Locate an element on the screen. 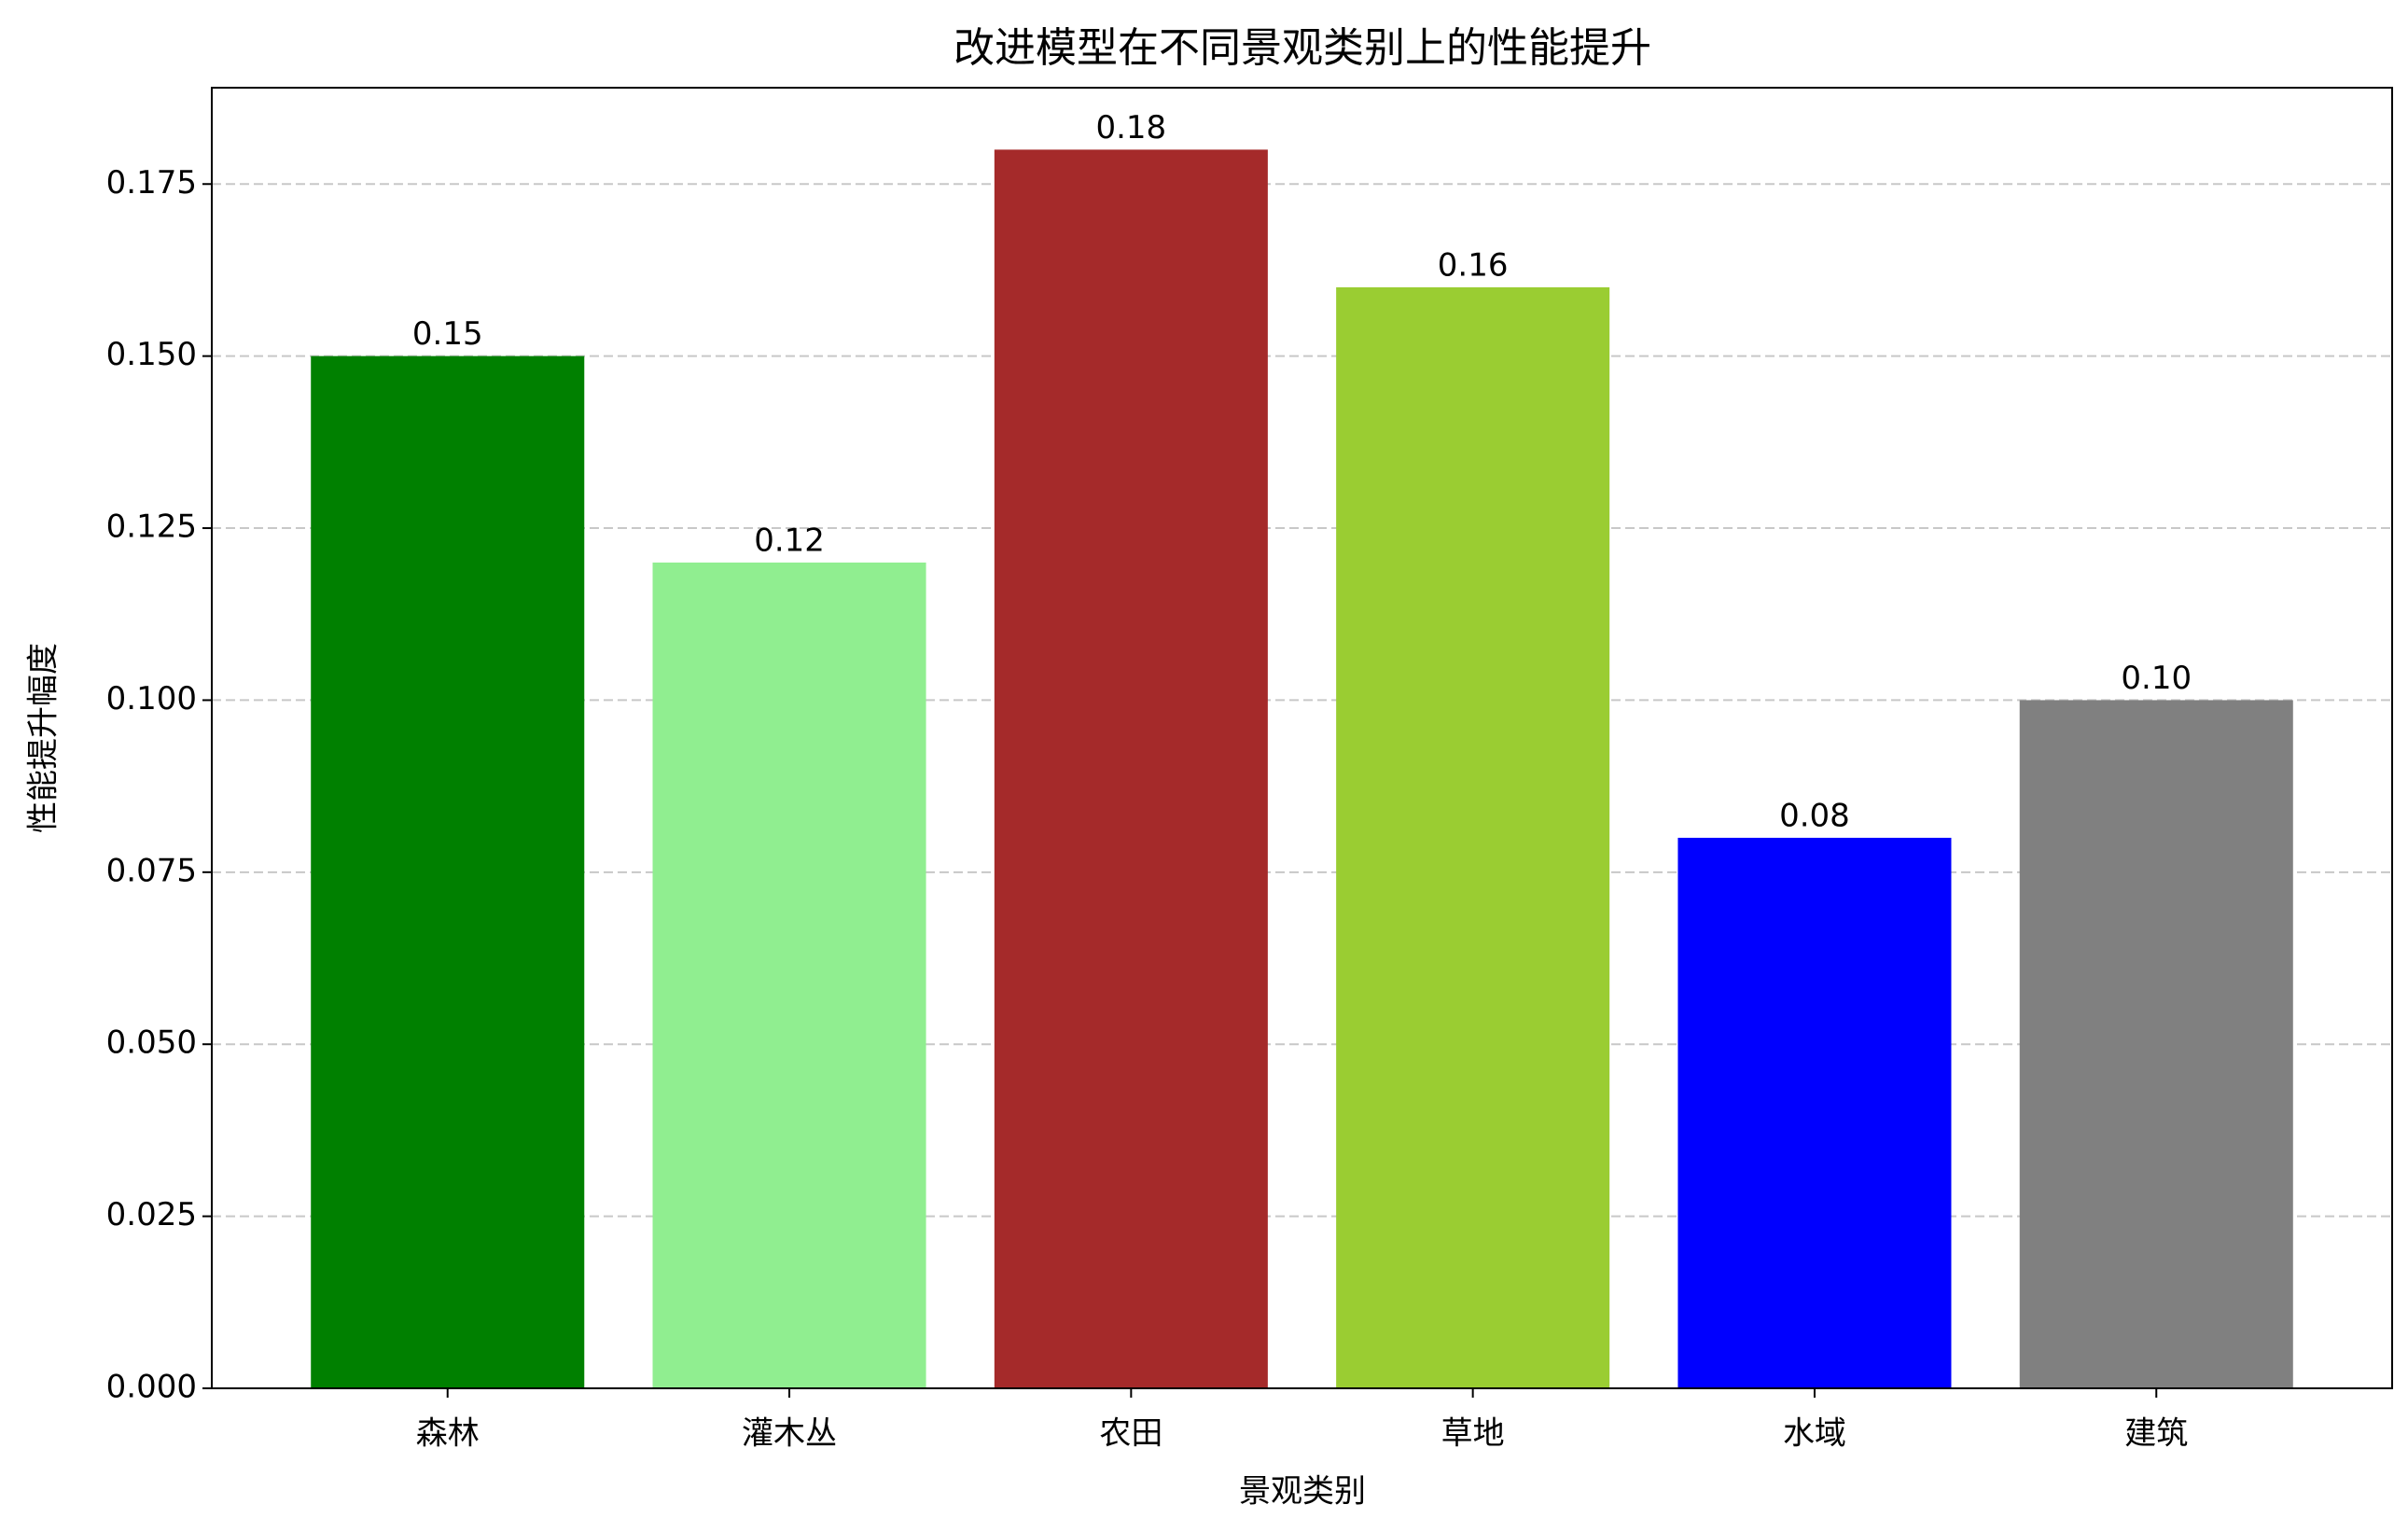 The height and width of the screenshot is (1532, 2408). data-label: 0.16 is located at coordinates (1474, 265).